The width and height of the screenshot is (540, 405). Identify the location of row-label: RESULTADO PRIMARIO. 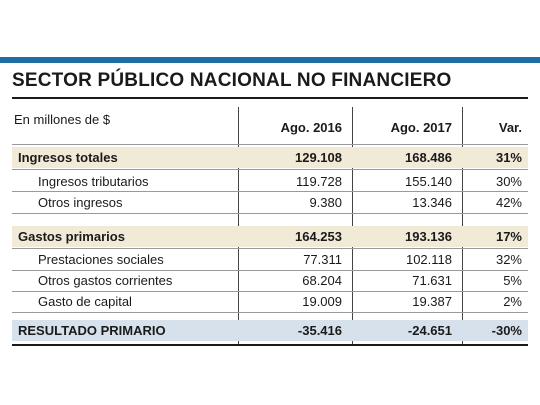
(92, 330).